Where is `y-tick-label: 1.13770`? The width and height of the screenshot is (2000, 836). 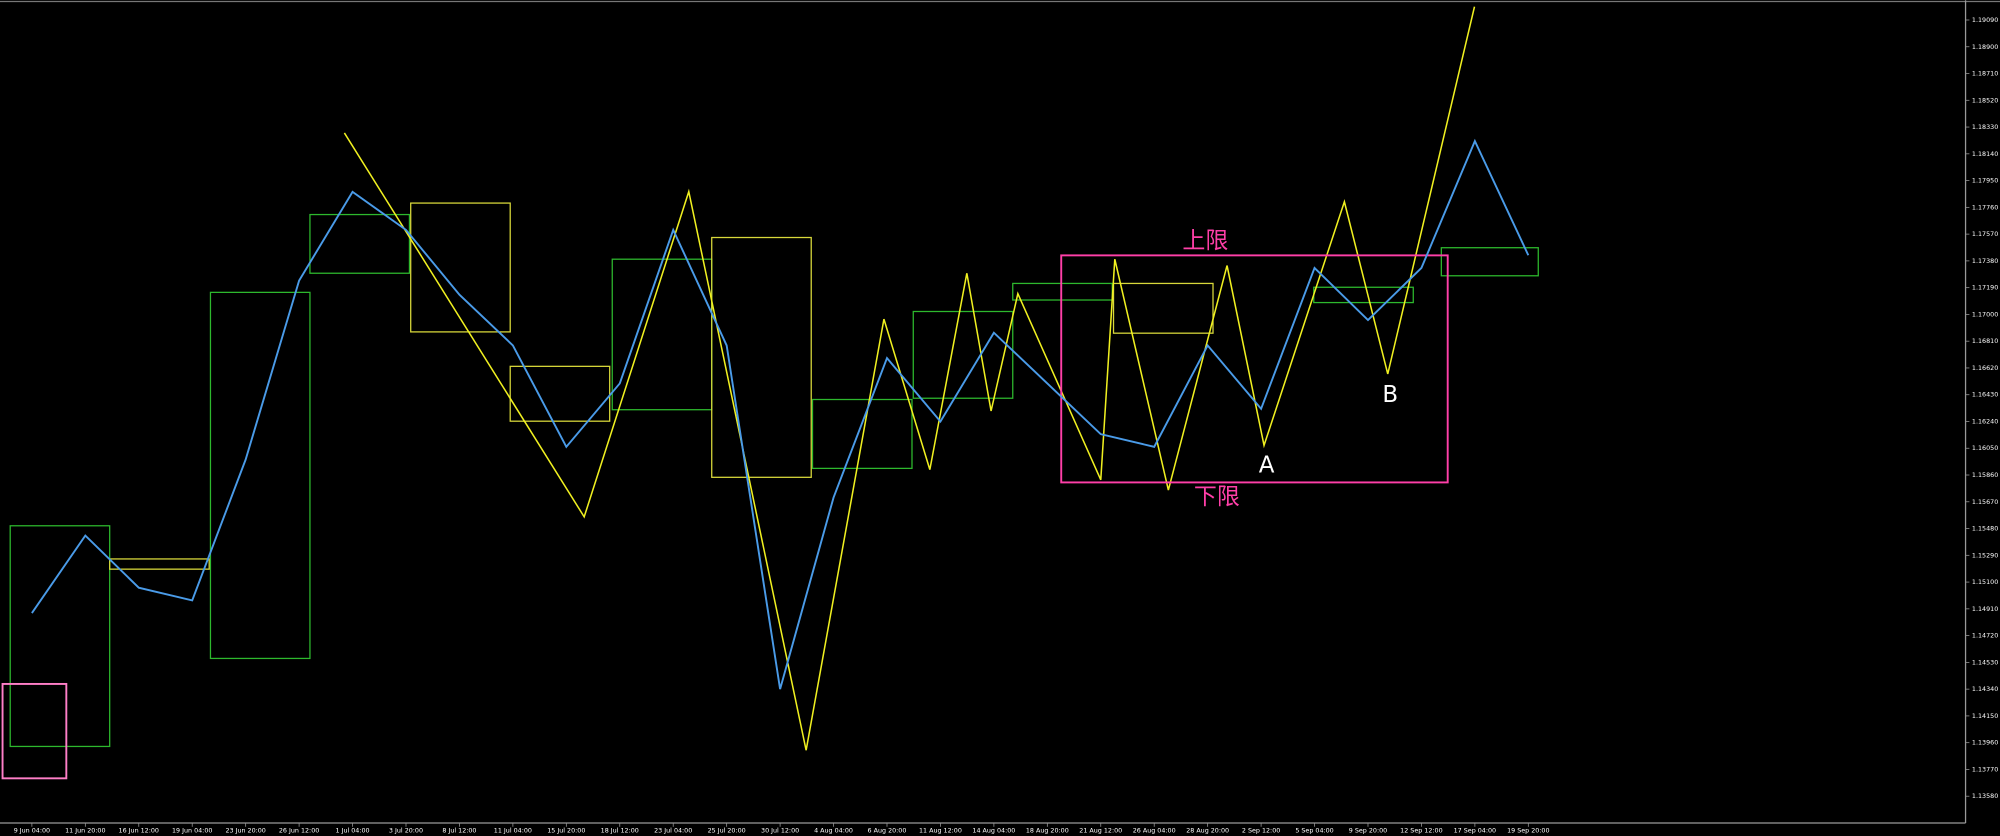 y-tick-label: 1.13770 is located at coordinates (1985, 769).